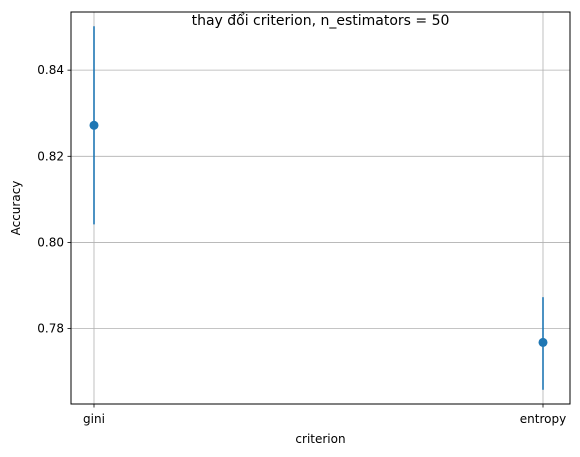  I want to click on x-tick-label-entropy: entropy, so click(543, 419).